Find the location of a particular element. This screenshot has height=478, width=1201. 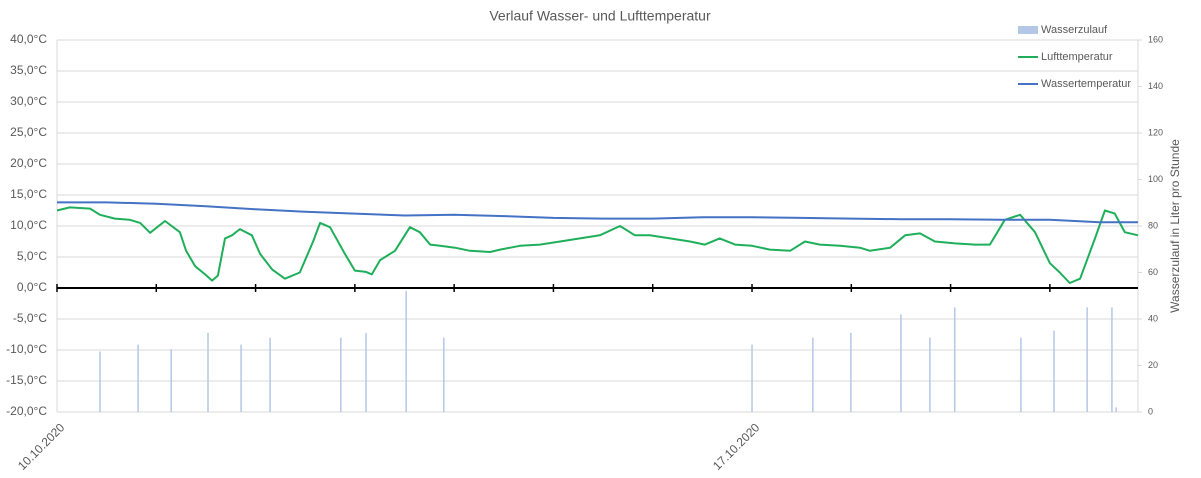

y2-tick-label: 120 is located at coordinates (1155, 132).